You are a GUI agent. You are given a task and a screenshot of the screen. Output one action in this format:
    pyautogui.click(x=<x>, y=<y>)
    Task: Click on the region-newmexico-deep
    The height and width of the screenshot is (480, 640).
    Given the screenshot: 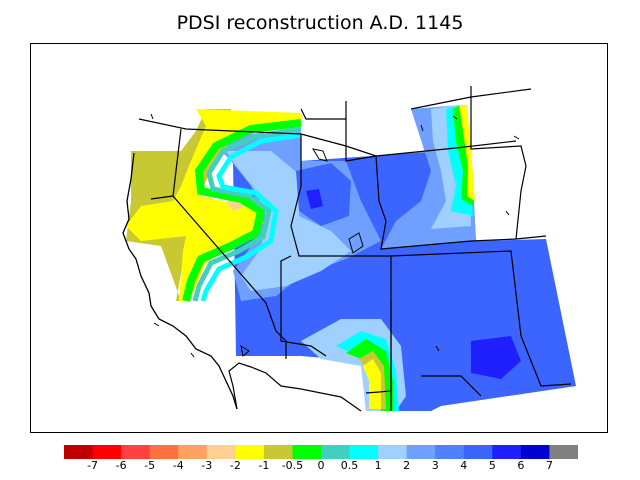 What is the action you would take?
    pyautogui.click(x=496, y=357)
    